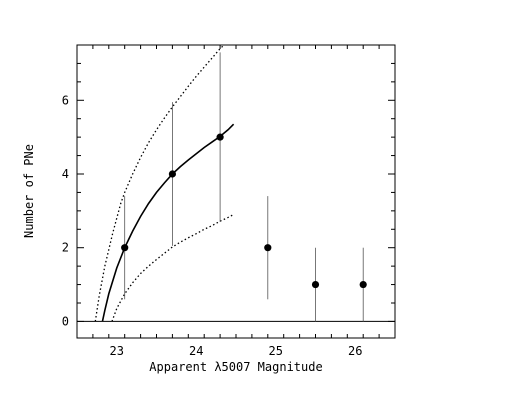  Describe the element at coordinates (235, 367) in the screenshot. I see `x-axis-label: Apparent λ5007 Magnitude` at that location.